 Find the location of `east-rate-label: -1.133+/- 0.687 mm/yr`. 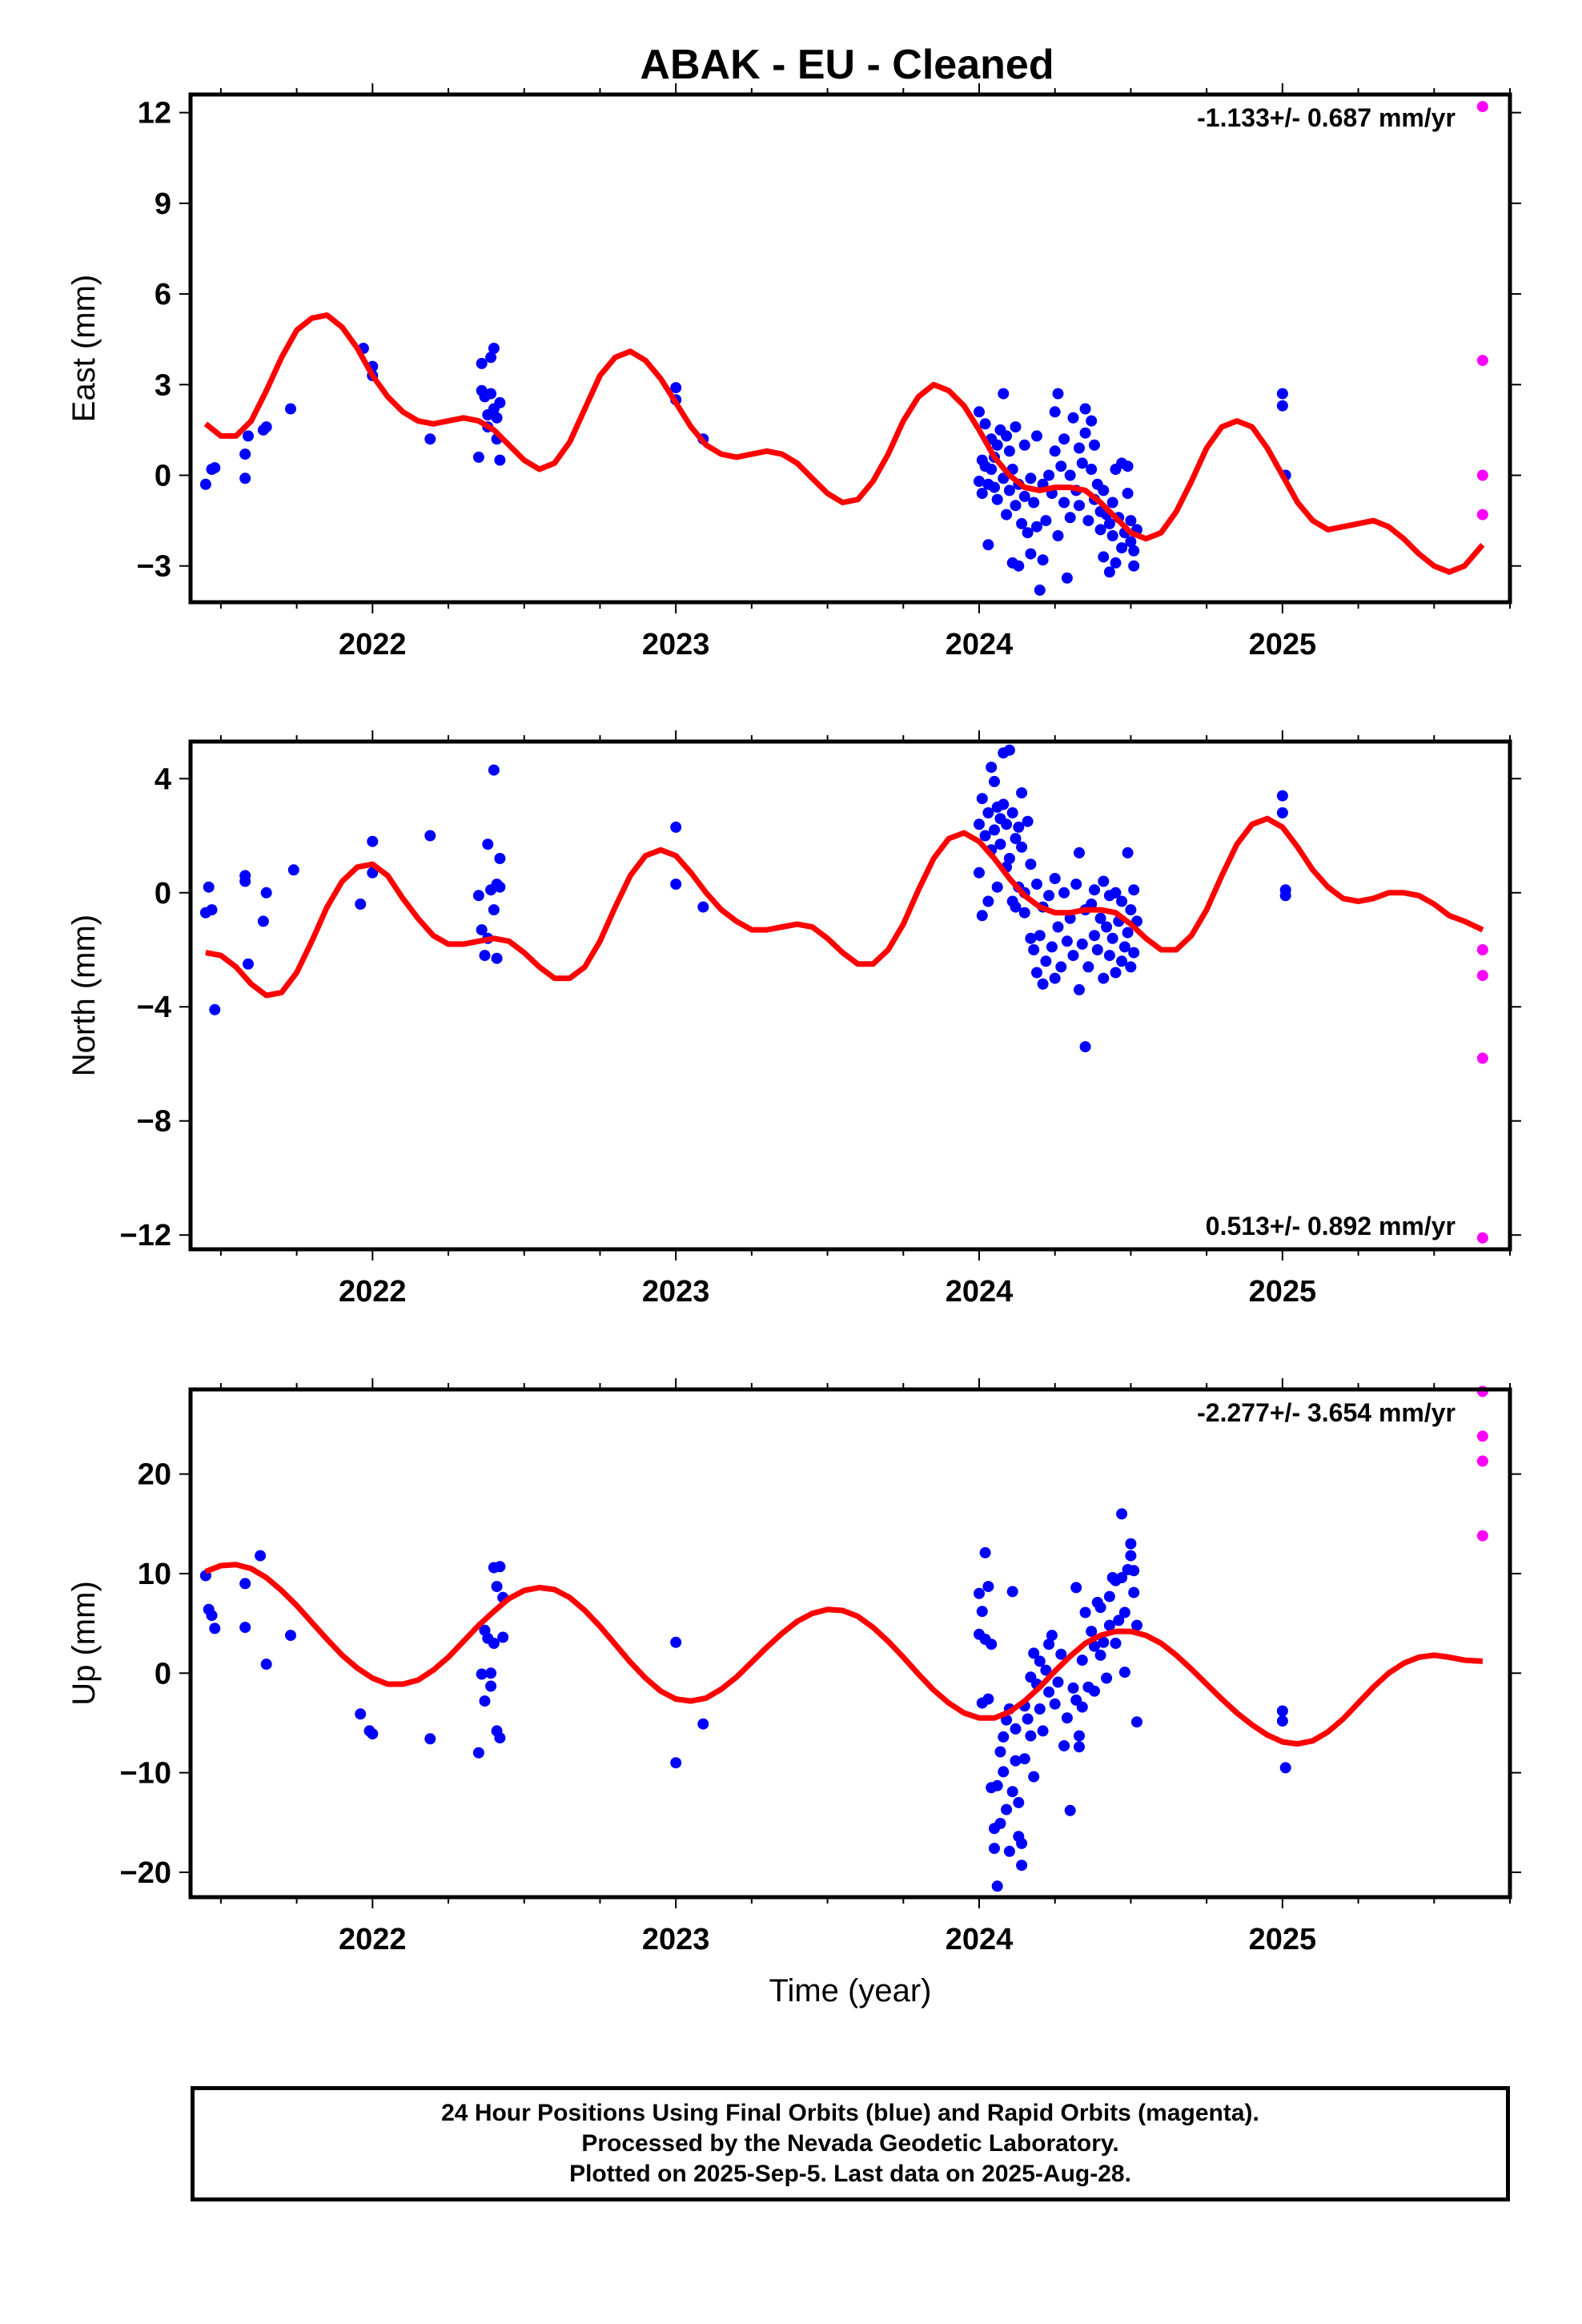

east-rate-label: -1.133+/- 0.687 mm/yr is located at coordinates (1327, 118).